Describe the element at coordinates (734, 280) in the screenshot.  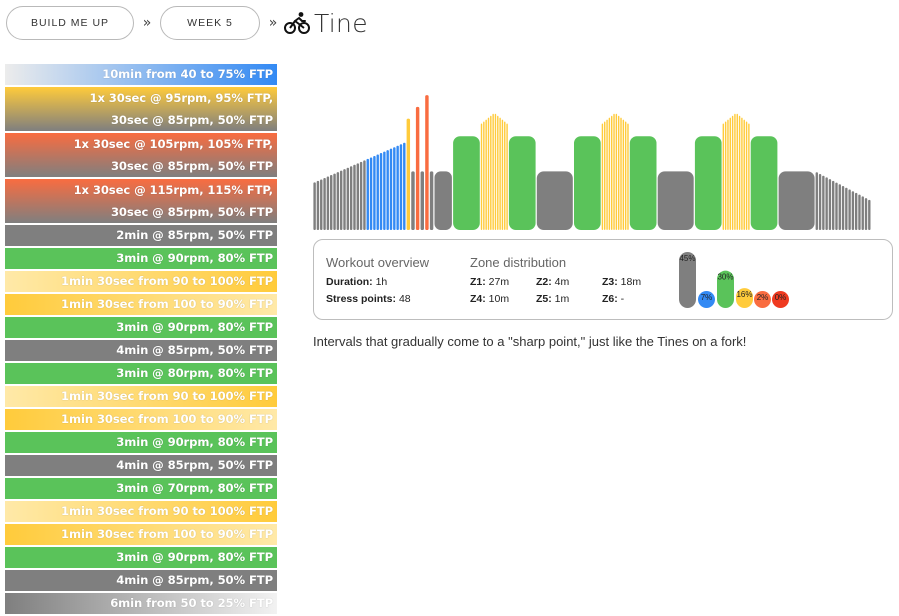
I see `zone-distribution-chart: 45% 7% 30%16% 2% 0%` at that location.